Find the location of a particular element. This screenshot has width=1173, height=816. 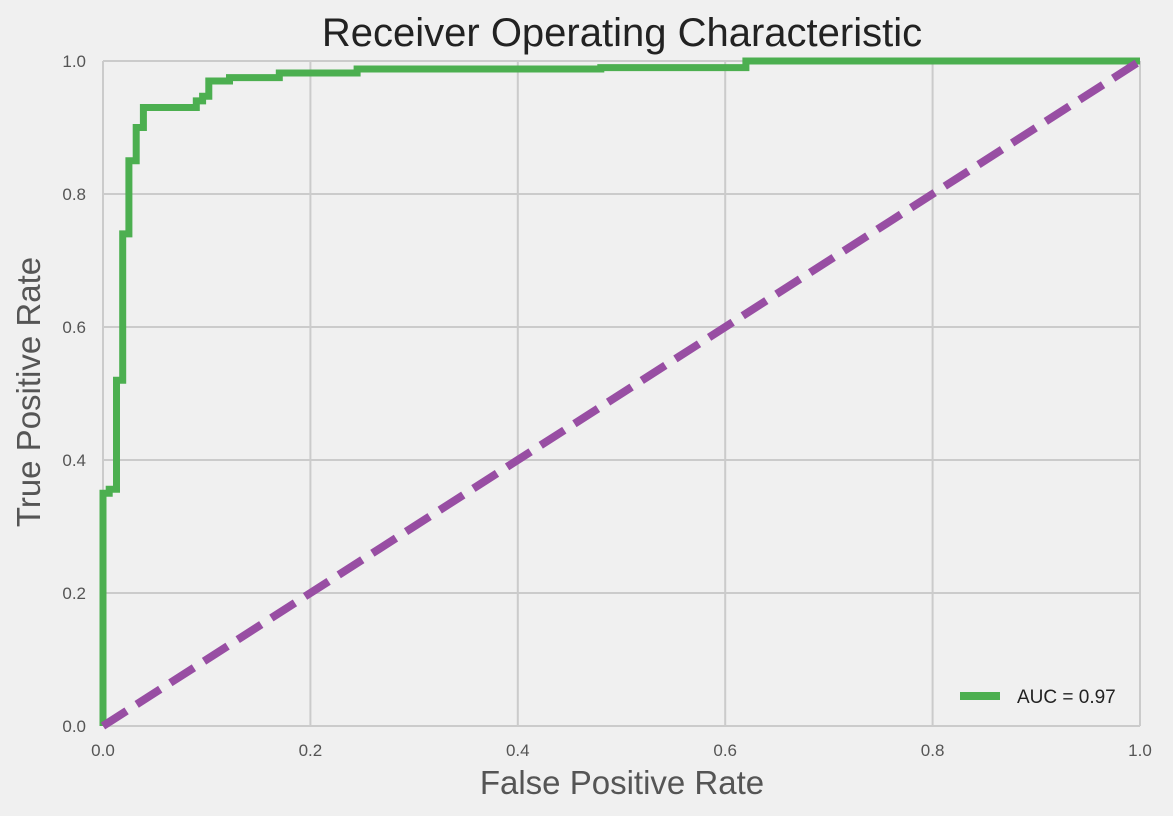

y-tick-label: 0.8 is located at coordinates (74, 194).